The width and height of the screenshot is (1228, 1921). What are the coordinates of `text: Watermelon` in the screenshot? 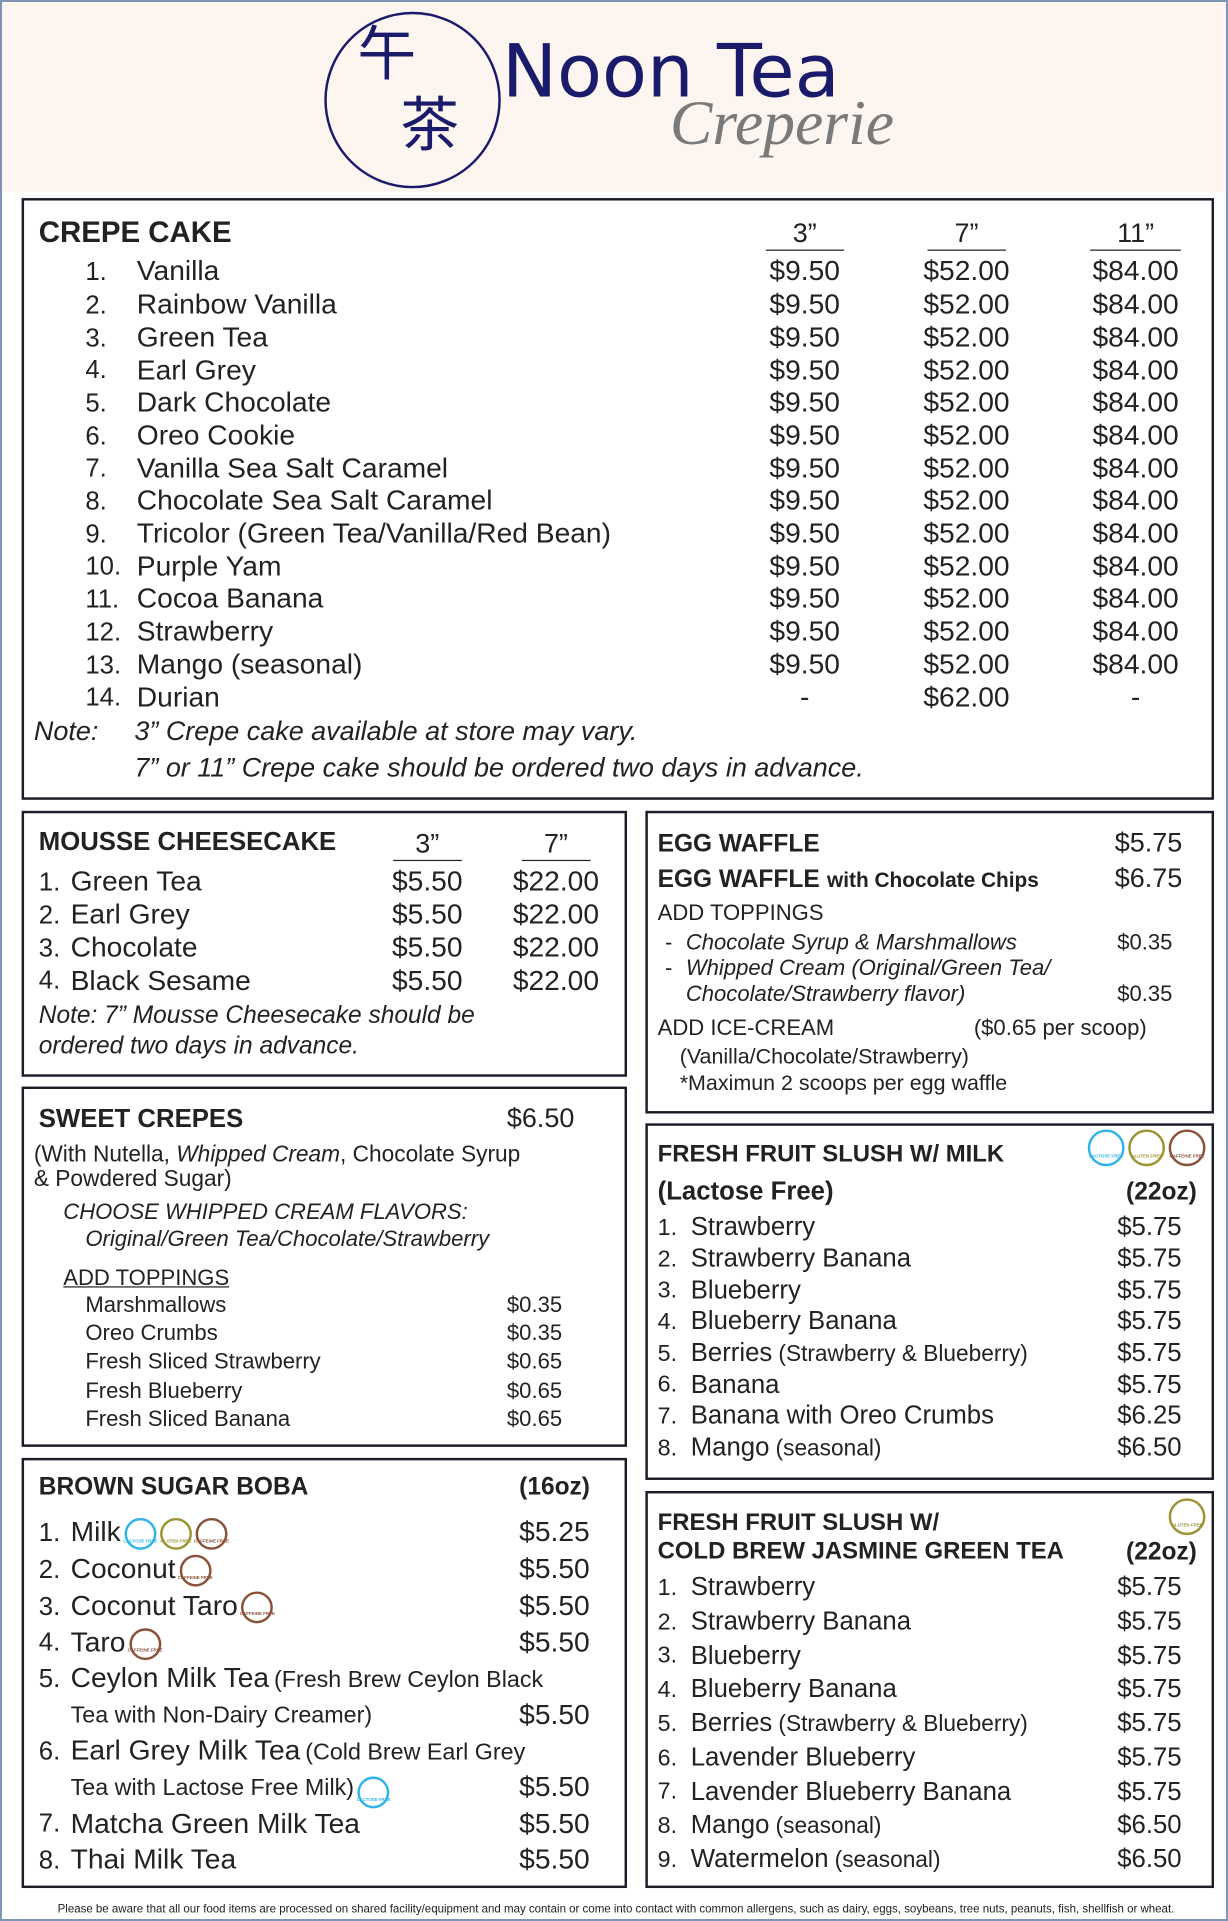 It's located at (759, 1859).